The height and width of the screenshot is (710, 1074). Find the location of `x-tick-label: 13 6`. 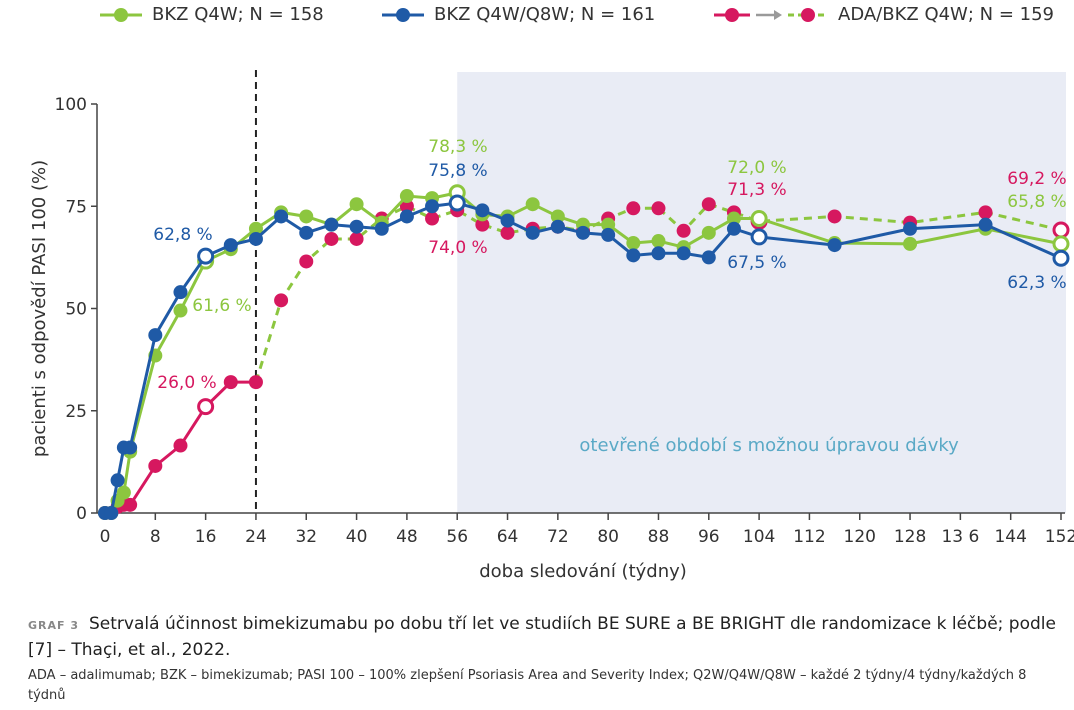

x-tick-label: 13 6 is located at coordinates (960, 537).